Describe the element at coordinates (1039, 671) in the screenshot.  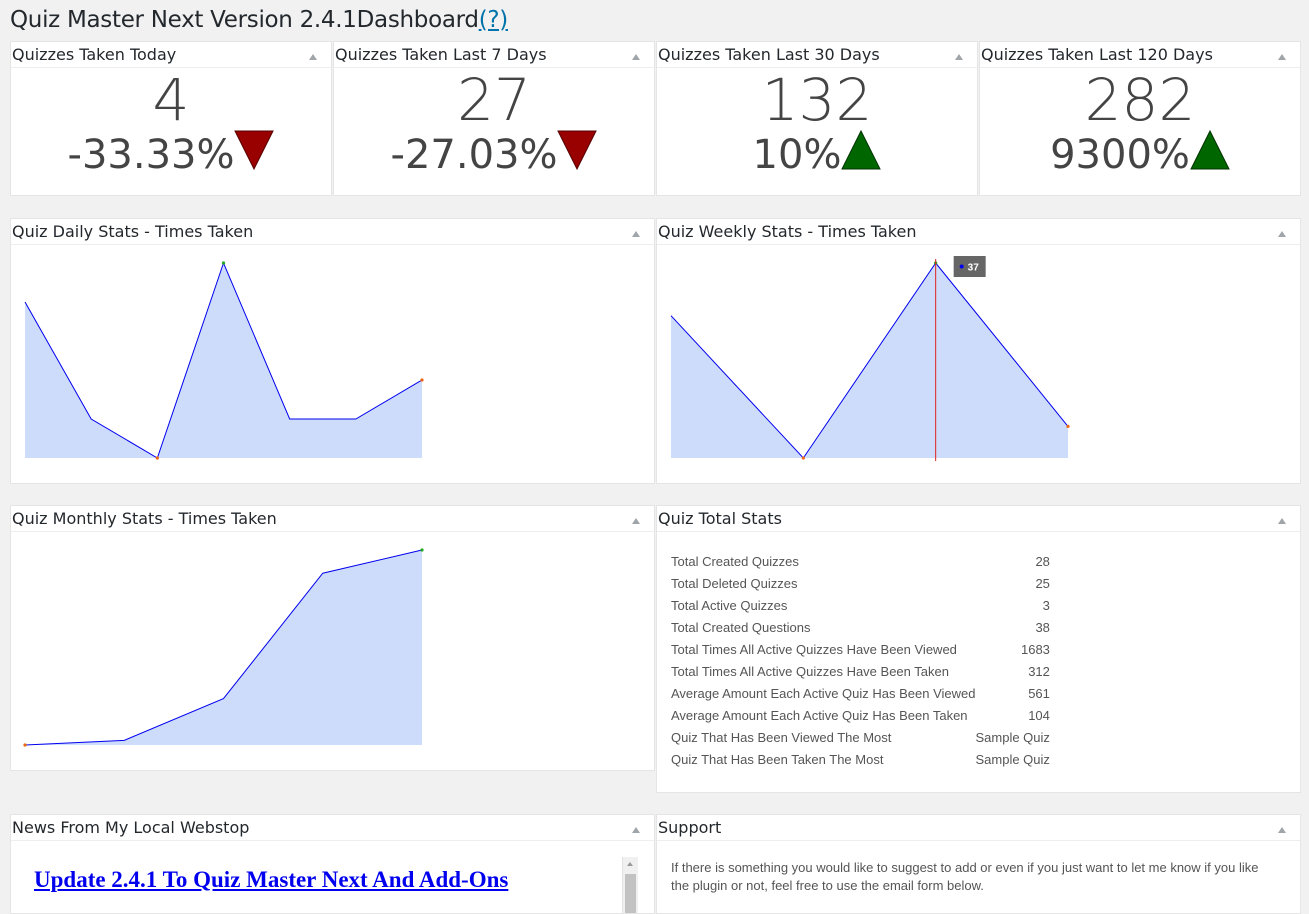
I see `stat-value: 312` at that location.